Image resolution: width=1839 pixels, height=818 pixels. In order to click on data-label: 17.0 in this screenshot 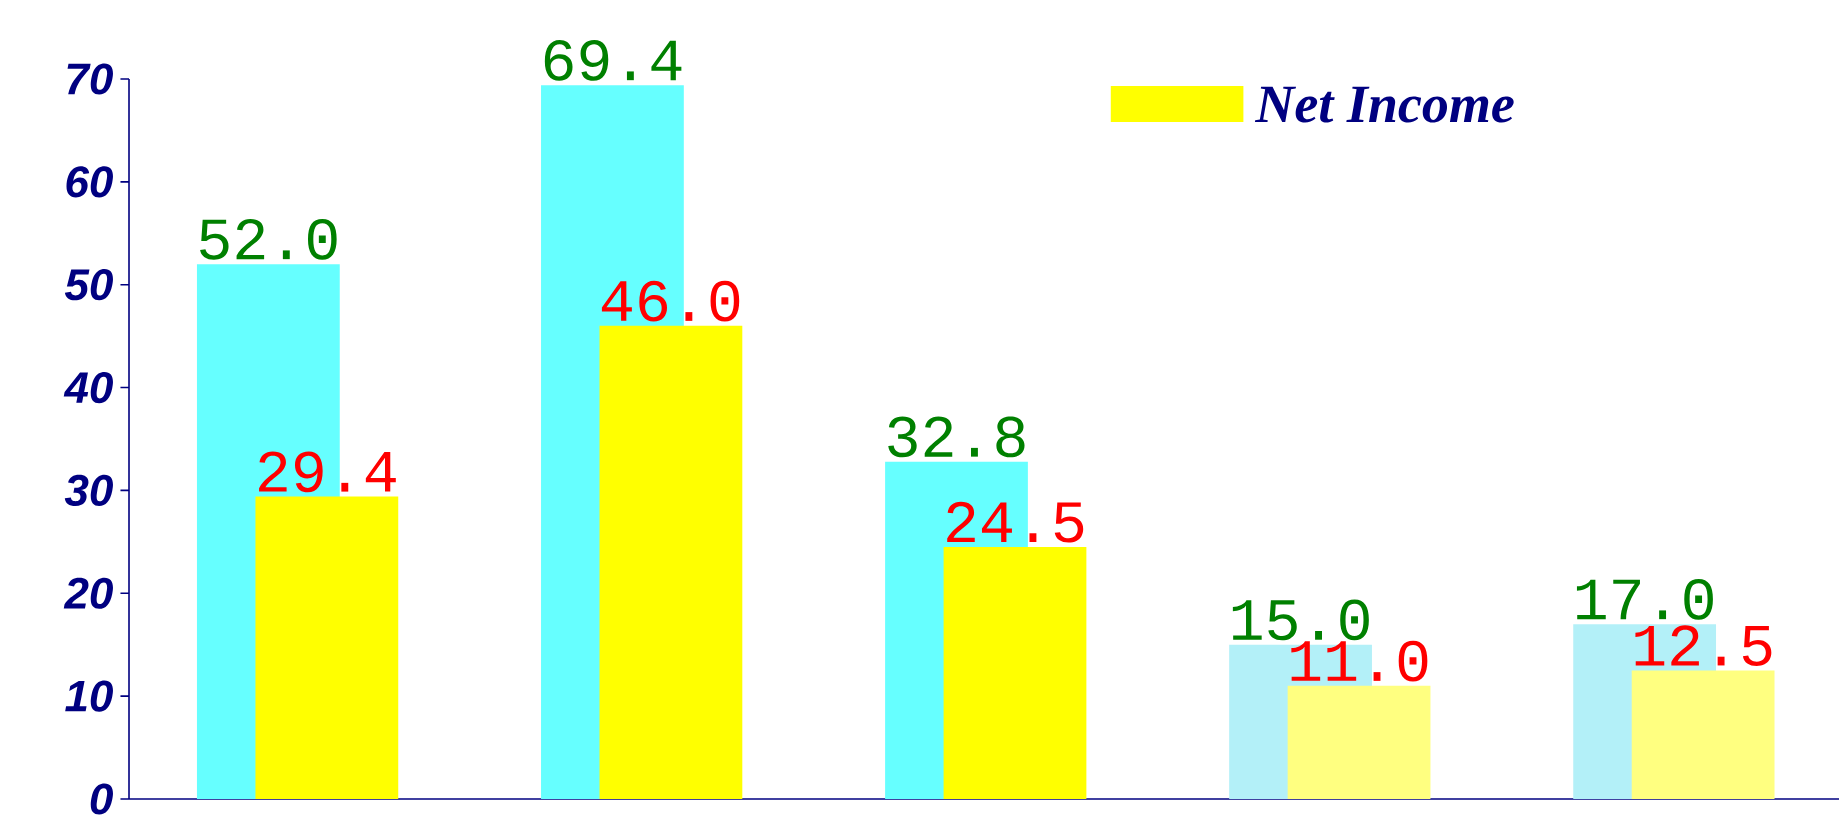, I will do `click(1644, 599)`.